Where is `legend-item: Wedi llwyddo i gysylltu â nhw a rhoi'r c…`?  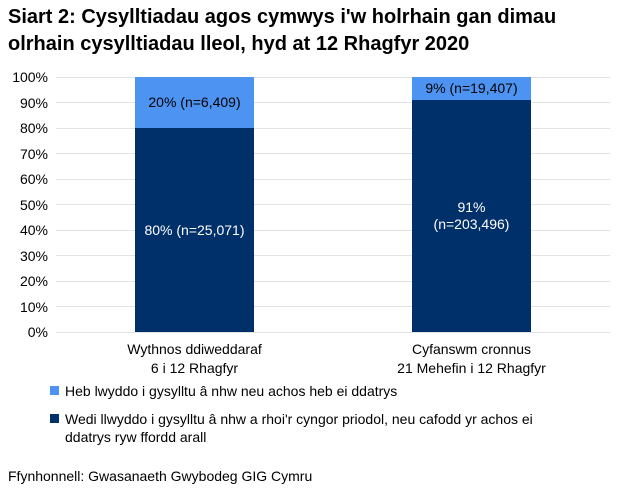 legend-item: Wedi llwyddo i gysylltu â nhw a rhoi'r c… is located at coordinates (302, 428).